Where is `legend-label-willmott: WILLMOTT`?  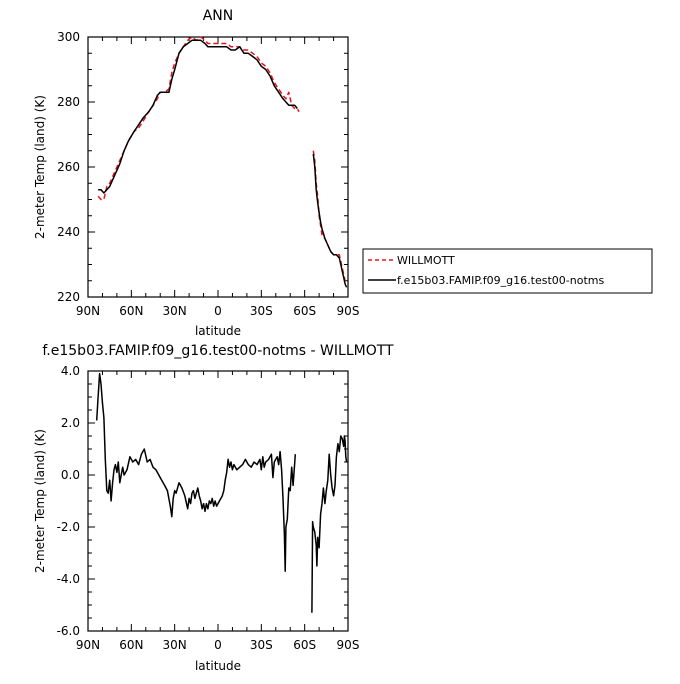 legend-label-willmott: WILLMOTT is located at coordinates (426, 260).